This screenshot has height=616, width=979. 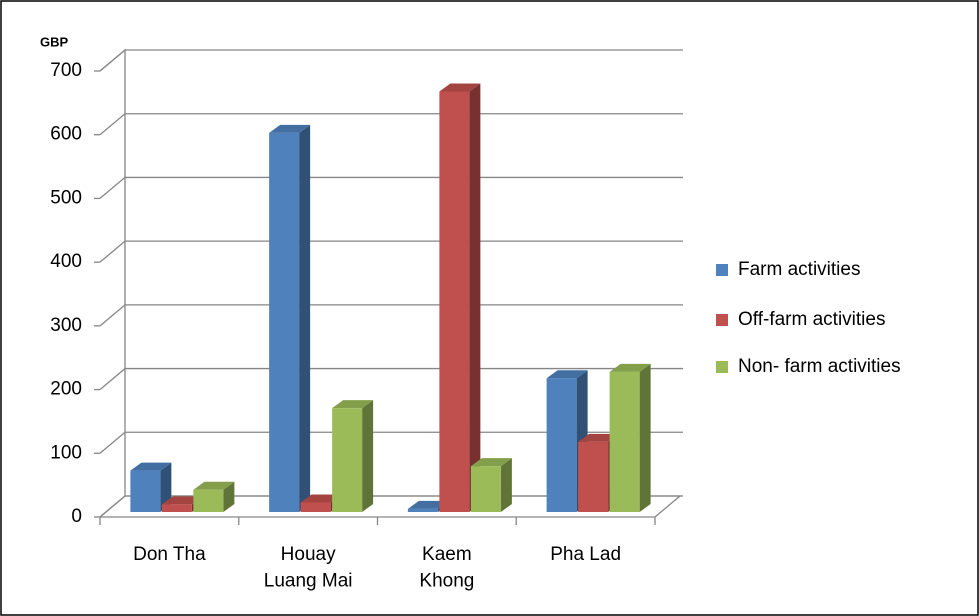 What do you see at coordinates (66, 325) in the screenshot?
I see `y-tick-label: 300` at bounding box center [66, 325].